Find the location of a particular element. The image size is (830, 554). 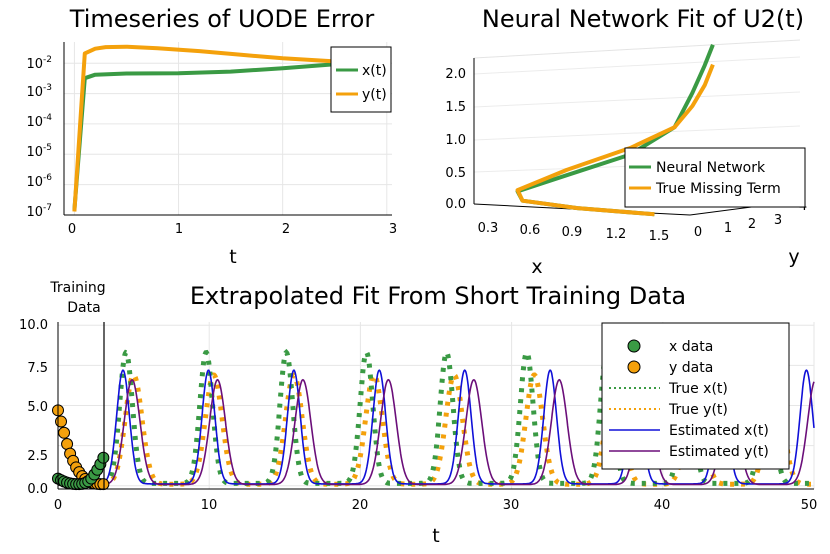

panel3-legend-swatch-x-data is located at coordinates (634, 346).